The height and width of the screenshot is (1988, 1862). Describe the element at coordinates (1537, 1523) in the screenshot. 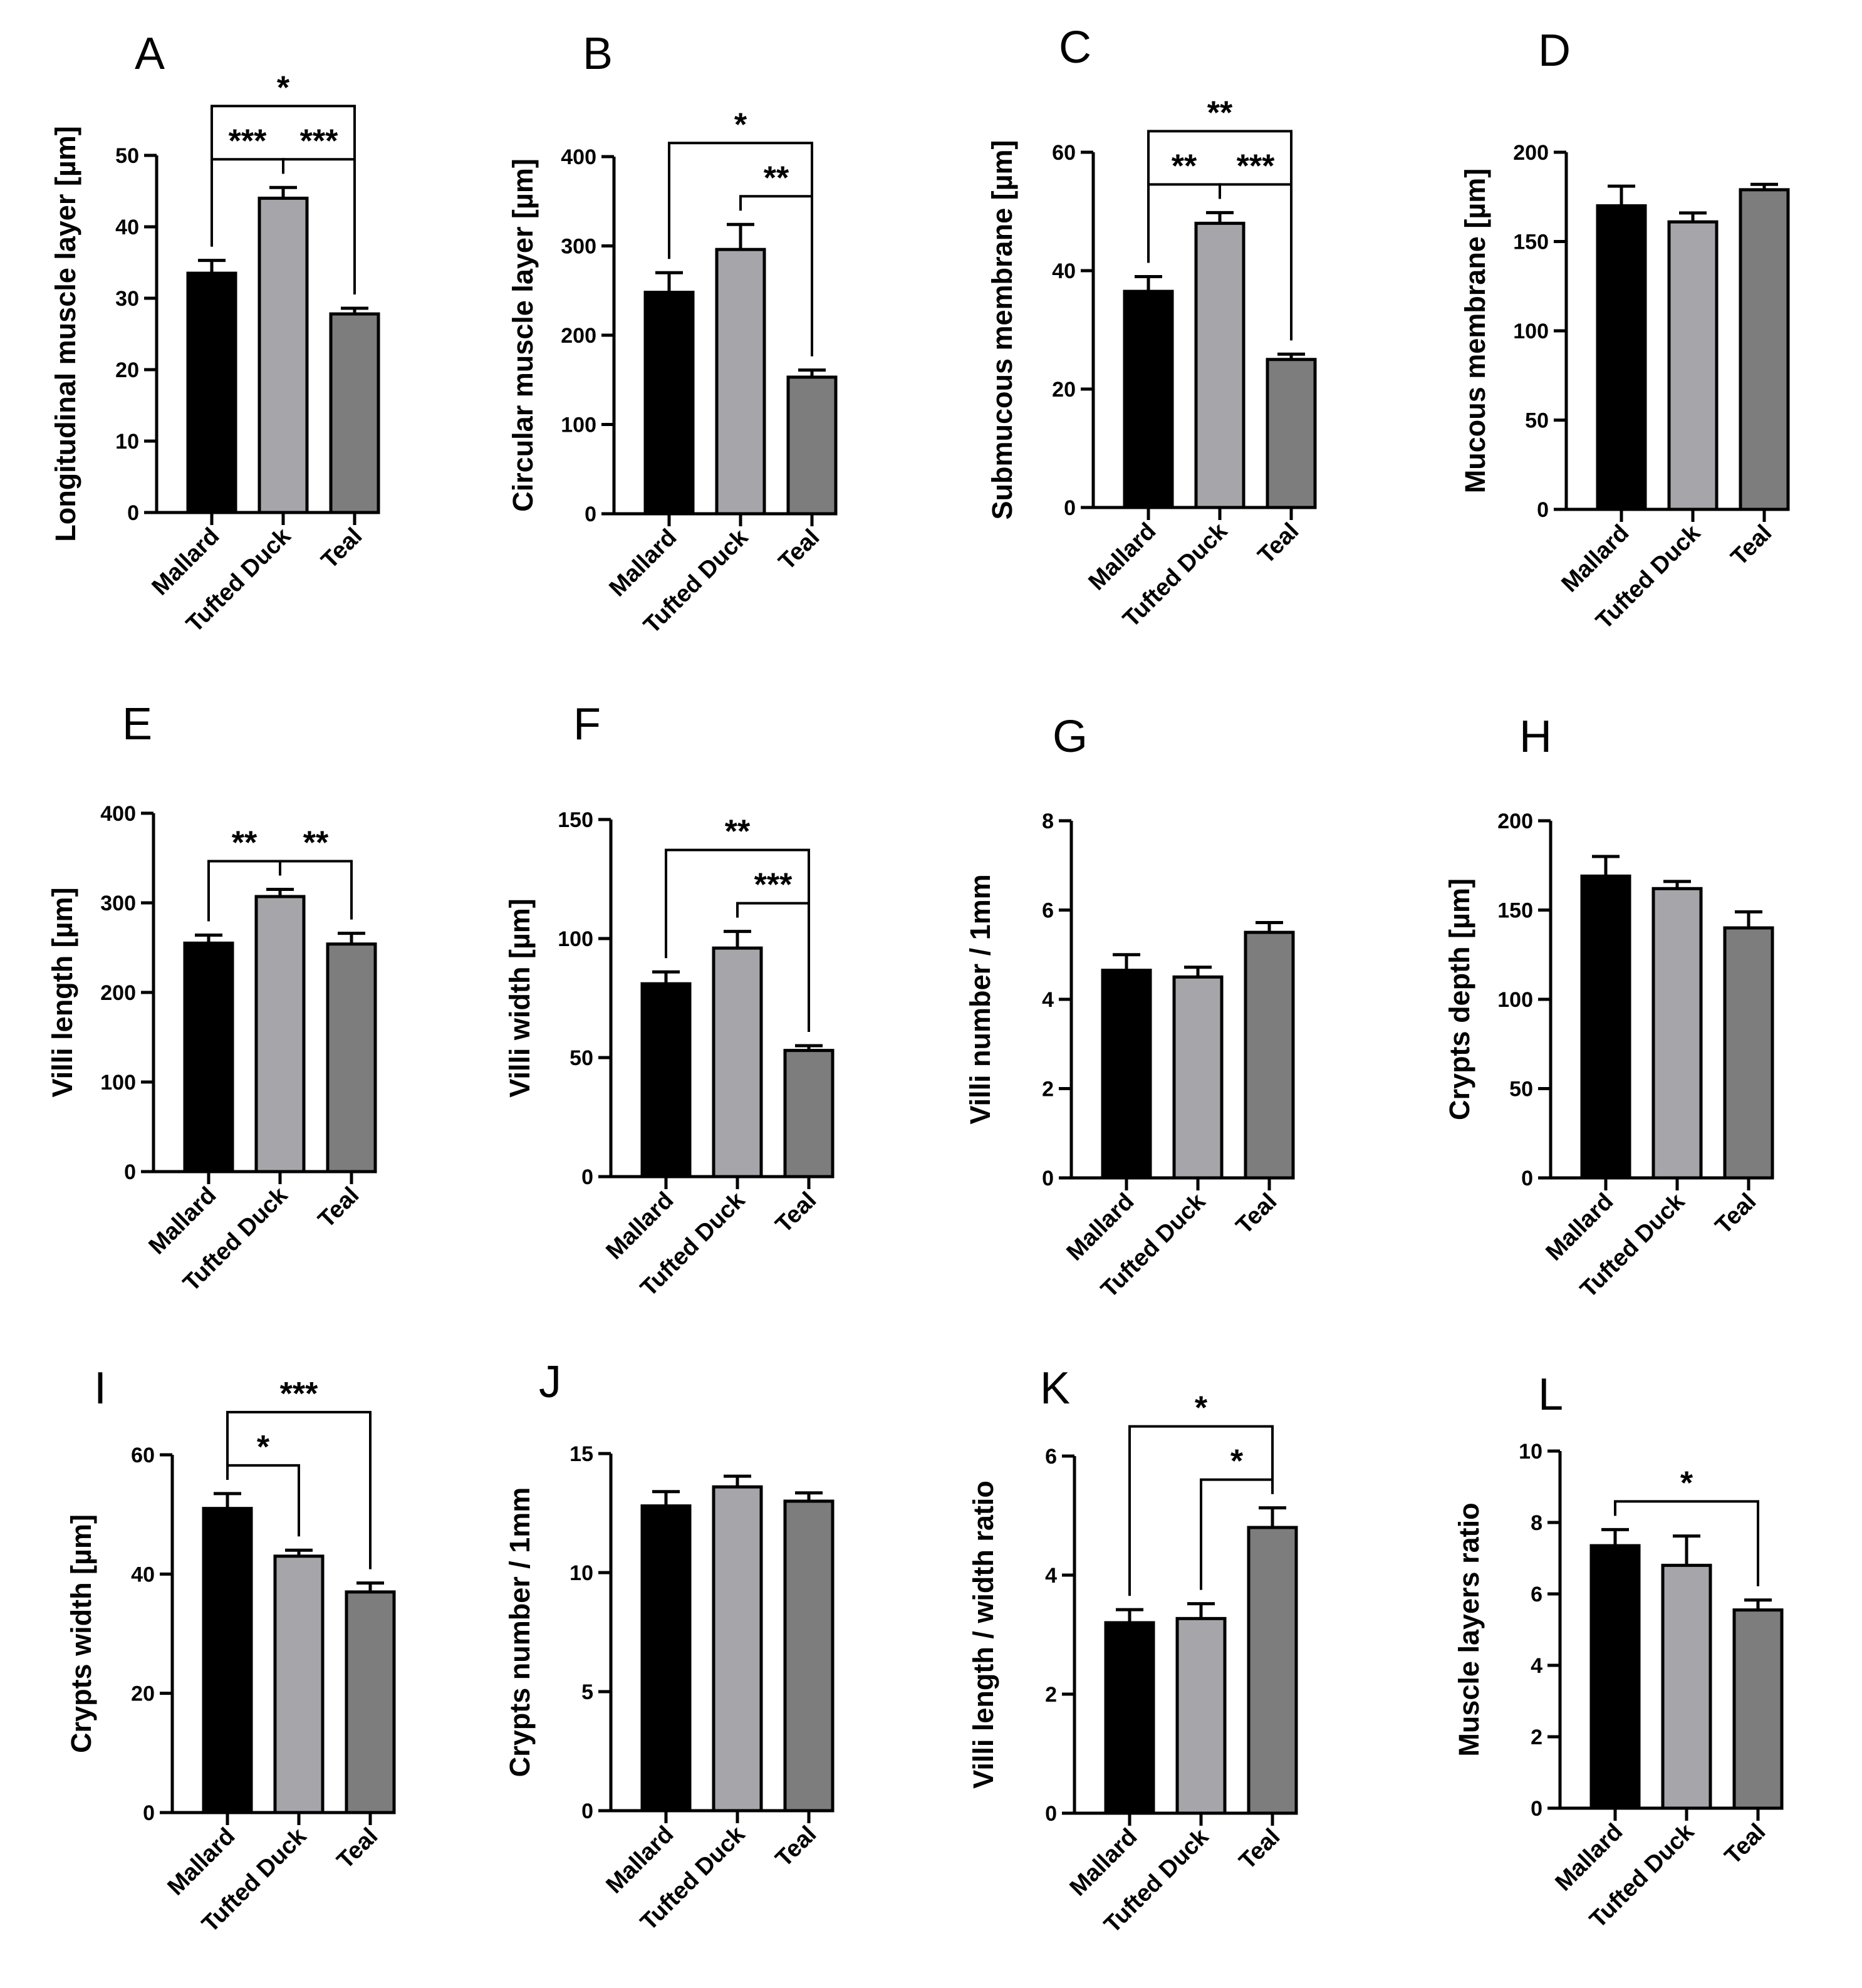

I see `y-tick-label: 8` at that location.